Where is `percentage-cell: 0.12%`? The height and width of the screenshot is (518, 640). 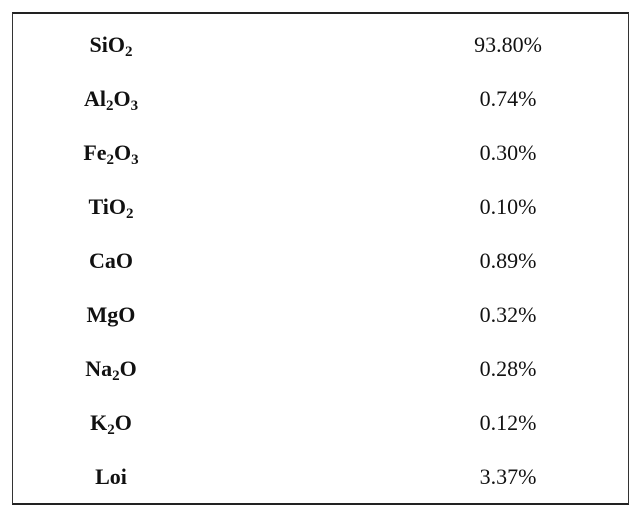 percentage-cell: 0.12% is located at coordinates (508, 422).